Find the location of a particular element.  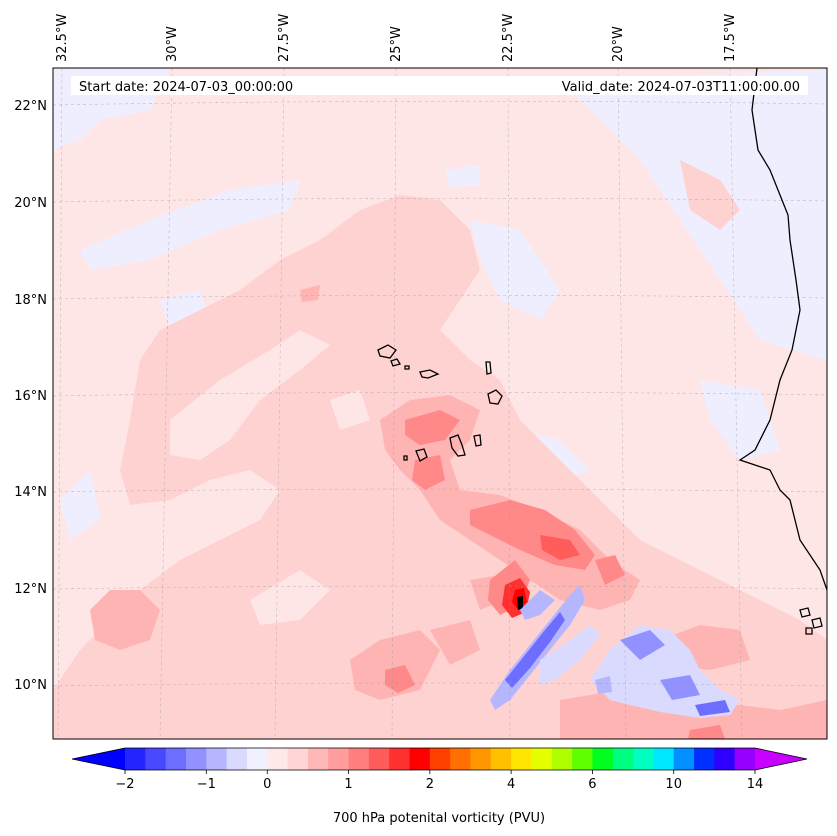

colorbar-extend-high is located at coordinates (781, 759).